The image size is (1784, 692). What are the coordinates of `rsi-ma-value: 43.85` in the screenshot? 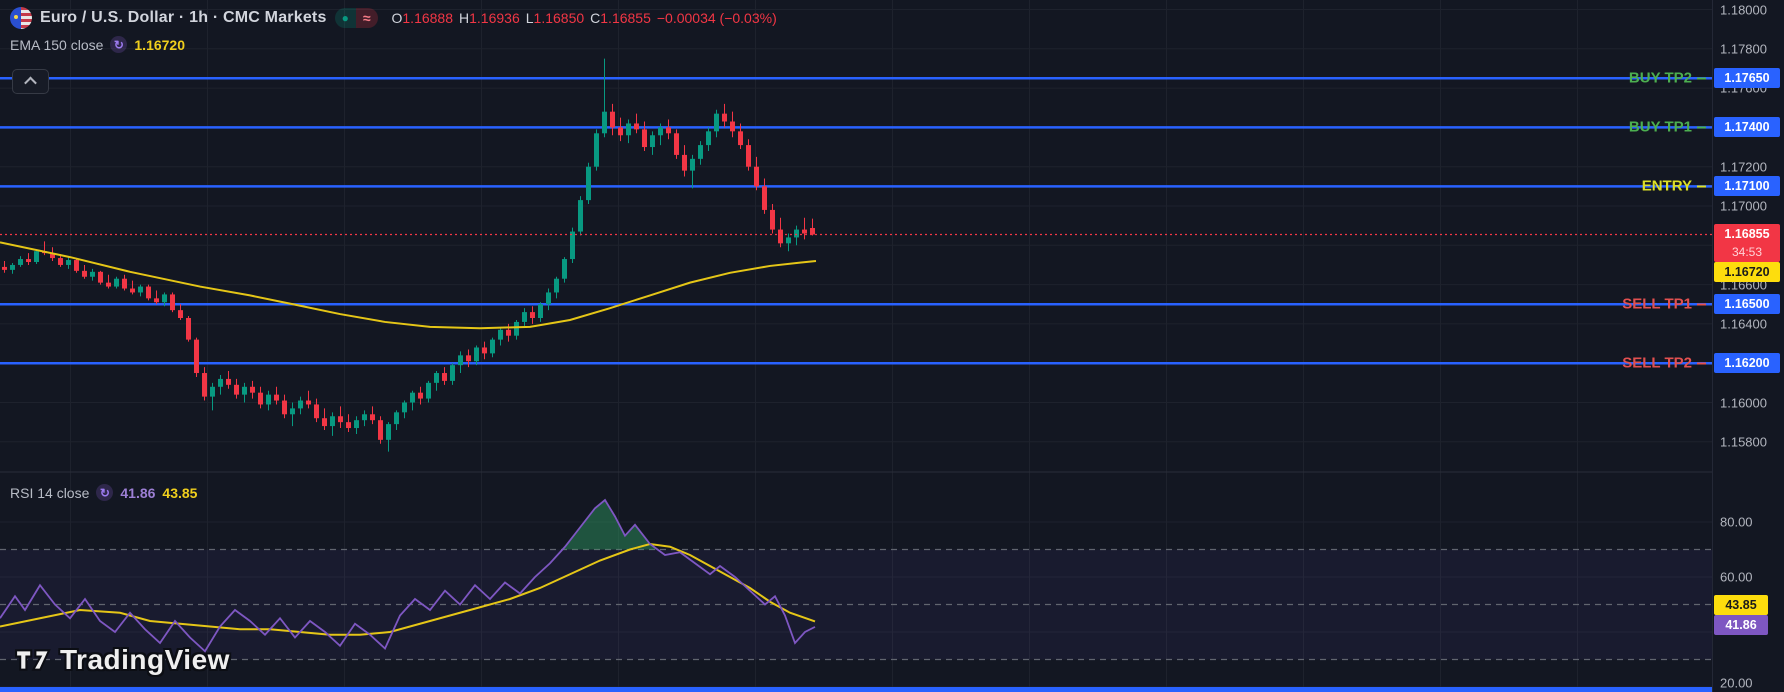 It's located at (180, 492).